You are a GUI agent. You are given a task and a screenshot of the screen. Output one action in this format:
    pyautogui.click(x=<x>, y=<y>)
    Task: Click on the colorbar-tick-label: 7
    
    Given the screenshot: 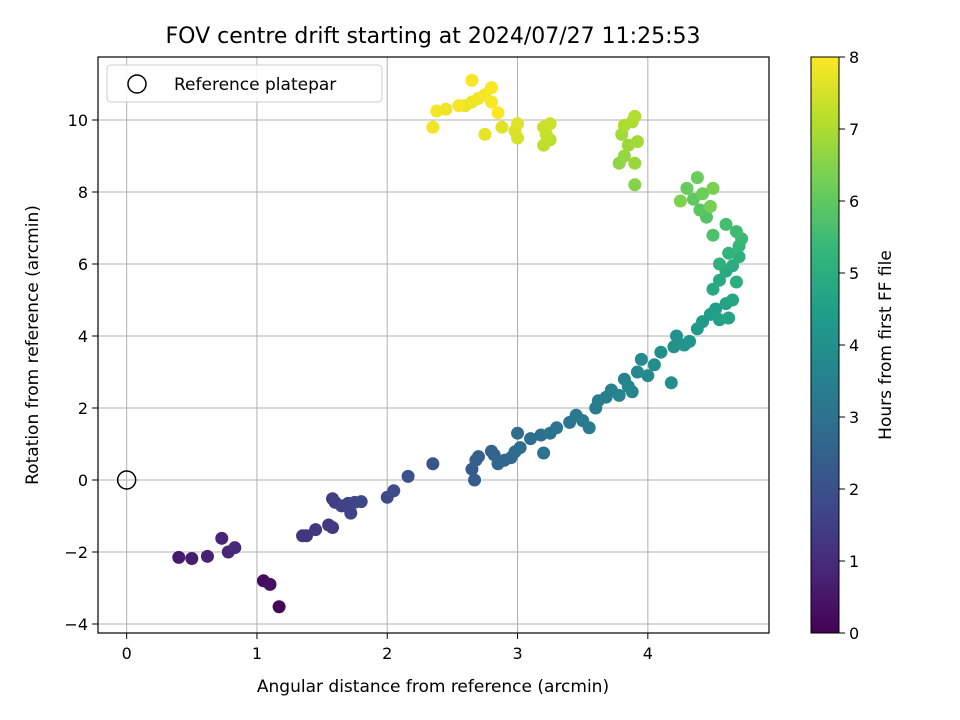 What is the action you would take?
    pyautogui.click(x=854, y=129)
    